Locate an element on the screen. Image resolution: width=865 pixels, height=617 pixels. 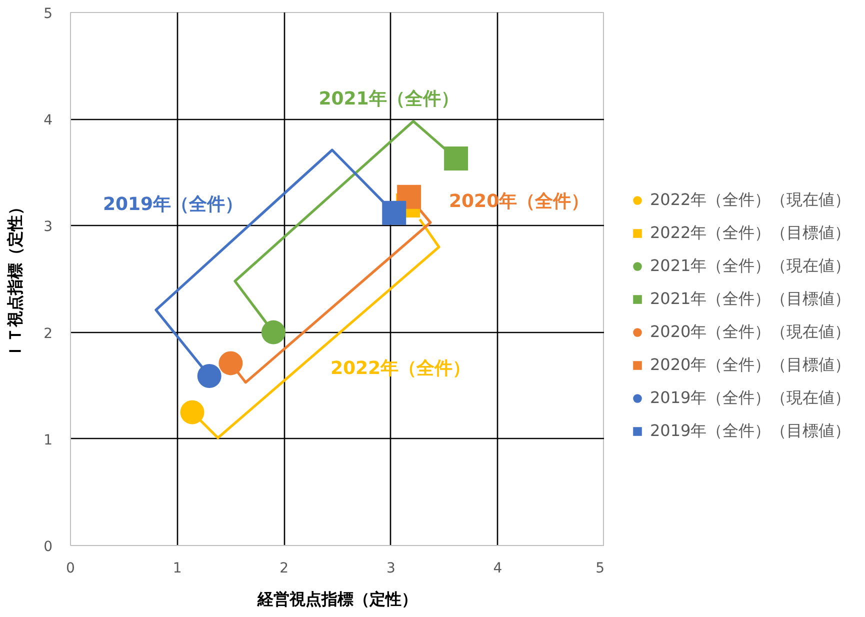
legend-label: 2020年（全件）（目標値） is located at coordinates (750, 365).